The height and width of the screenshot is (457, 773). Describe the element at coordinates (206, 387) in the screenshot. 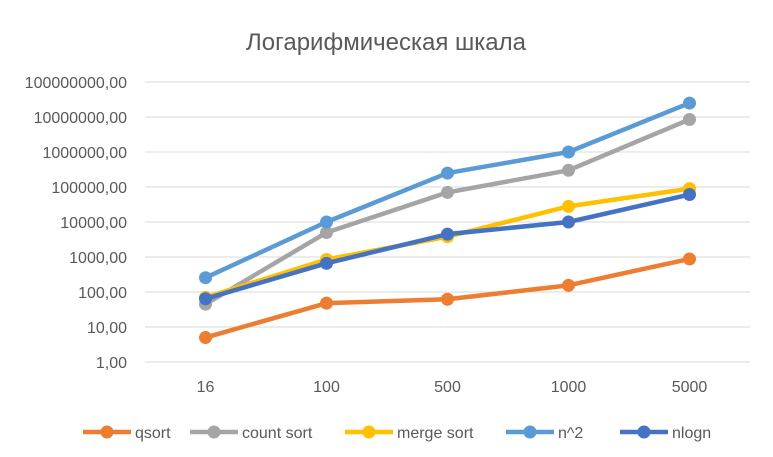

I see `x-tick-label: 16` at that location.